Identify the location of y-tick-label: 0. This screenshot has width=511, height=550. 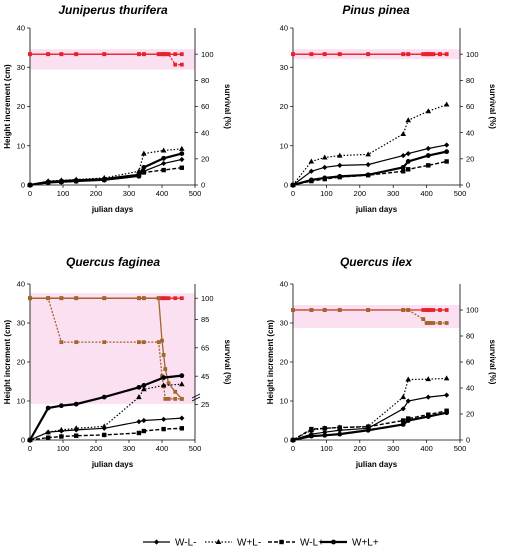
(286, 185).